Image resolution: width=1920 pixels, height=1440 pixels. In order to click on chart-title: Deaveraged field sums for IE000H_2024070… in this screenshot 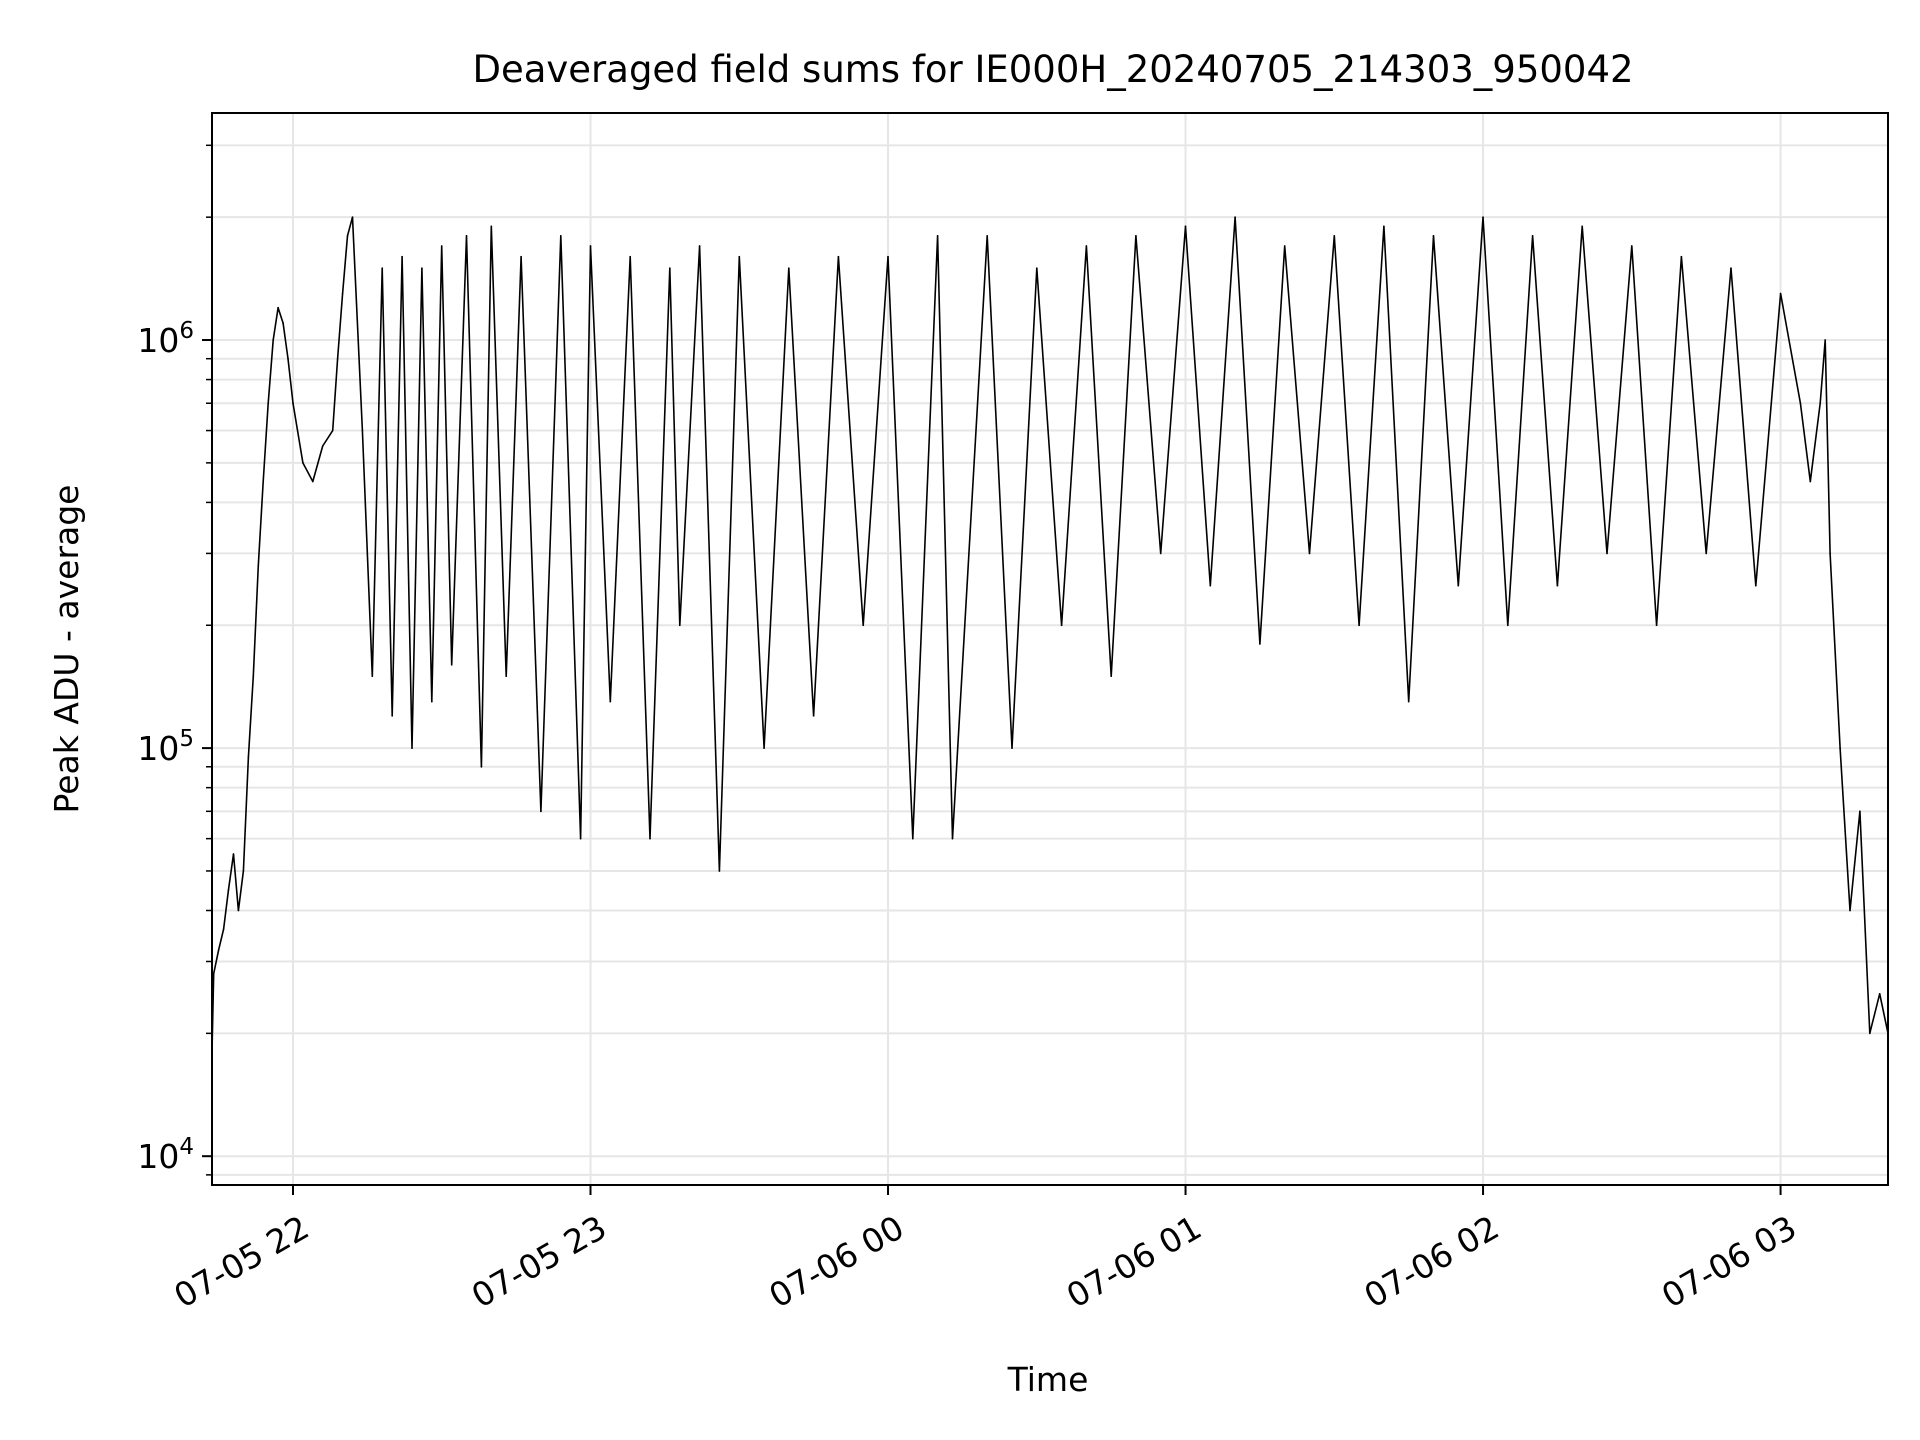, I will do `click(1052, 69)`.